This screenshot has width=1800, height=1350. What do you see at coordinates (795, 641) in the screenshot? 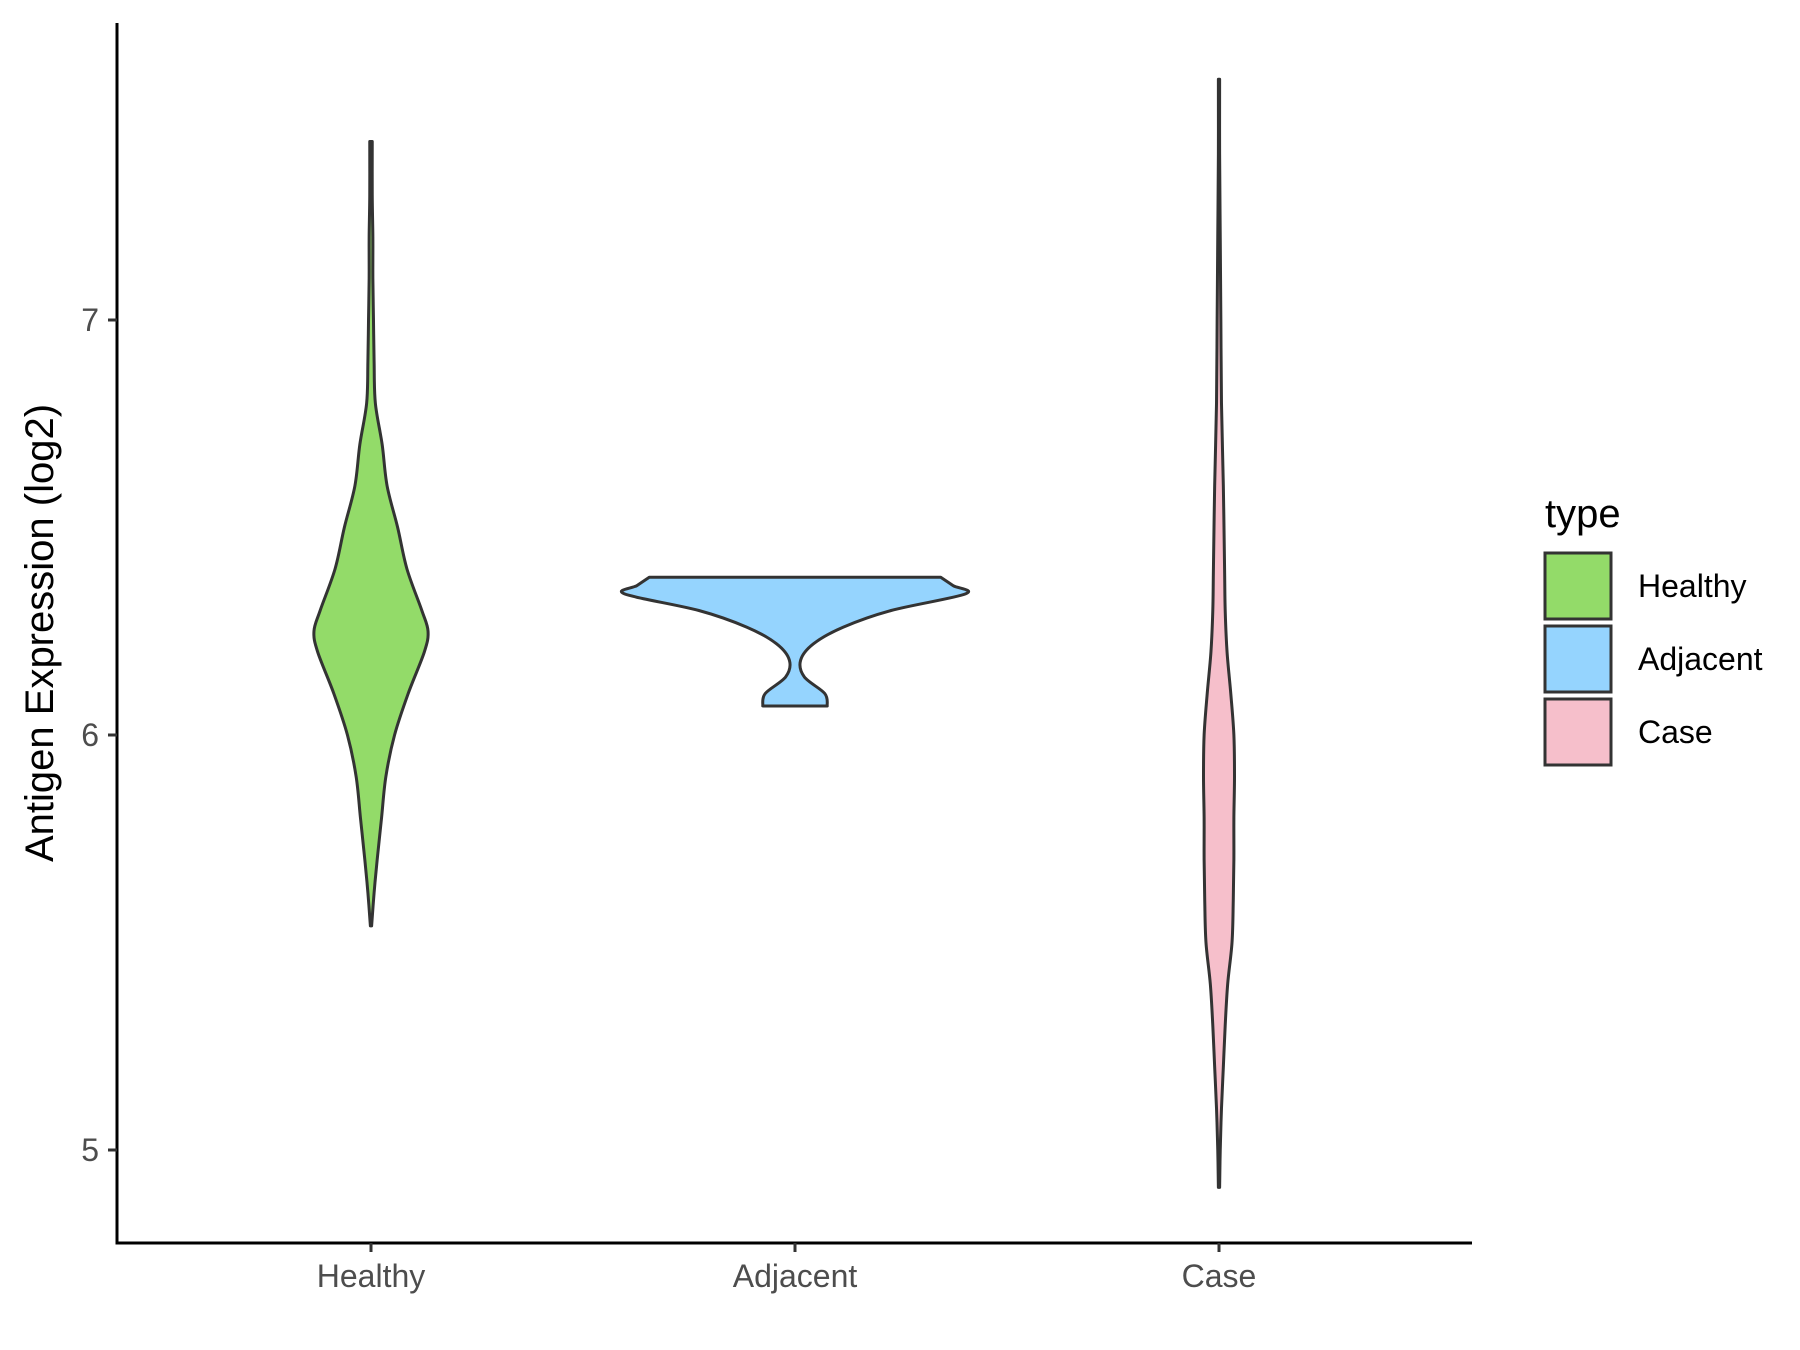
I see `violin-adjacent` at bounding box center [795, 641].